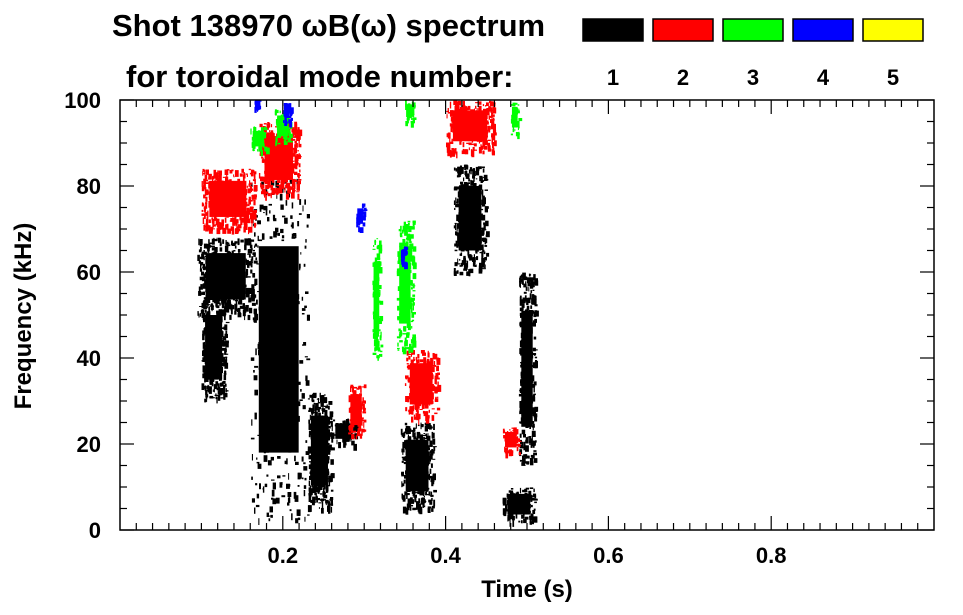  I want to click on y-axis-label: Frequency (kHz), so click(23, 316).